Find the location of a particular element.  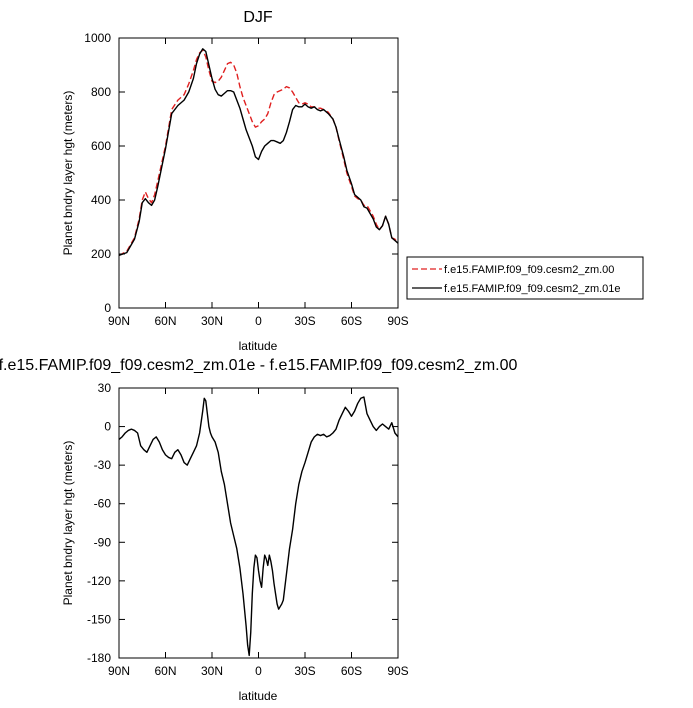

top-x-axis-label: latitude is located at coordinates (258, 346).